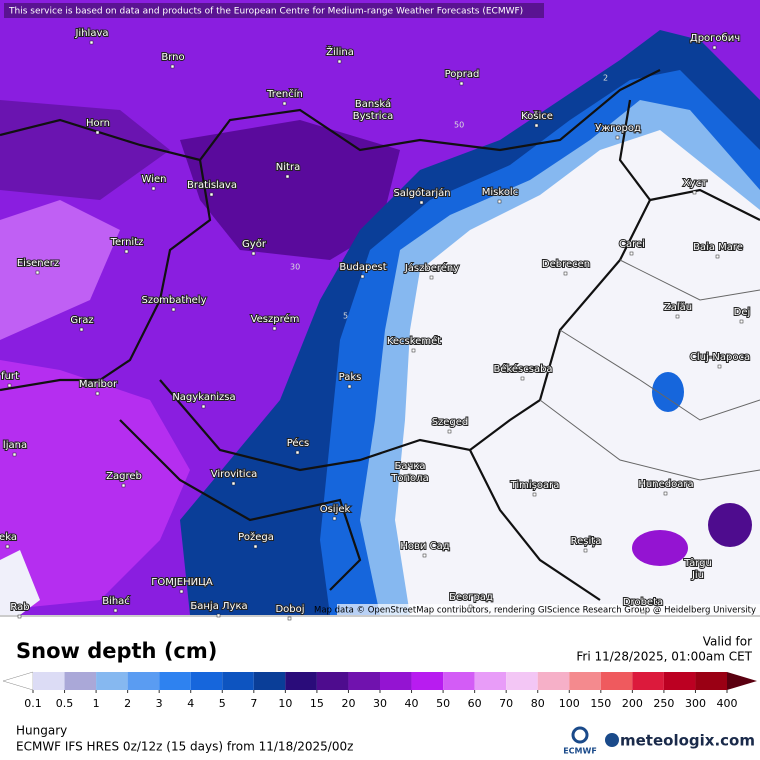 The image size is (760, 760). I want to click on city-label: Дрогобич, so click(715, 38).